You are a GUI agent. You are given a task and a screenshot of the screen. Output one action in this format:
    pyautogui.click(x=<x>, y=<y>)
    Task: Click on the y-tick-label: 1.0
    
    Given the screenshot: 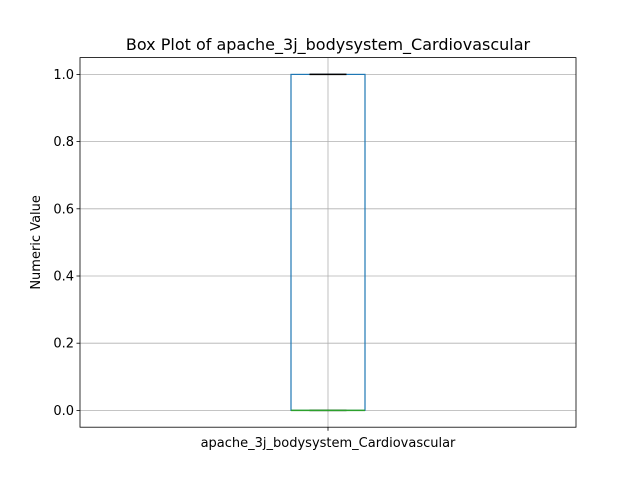 What is the action you would take?
    pyautogui.click(x=63, y=75)
    